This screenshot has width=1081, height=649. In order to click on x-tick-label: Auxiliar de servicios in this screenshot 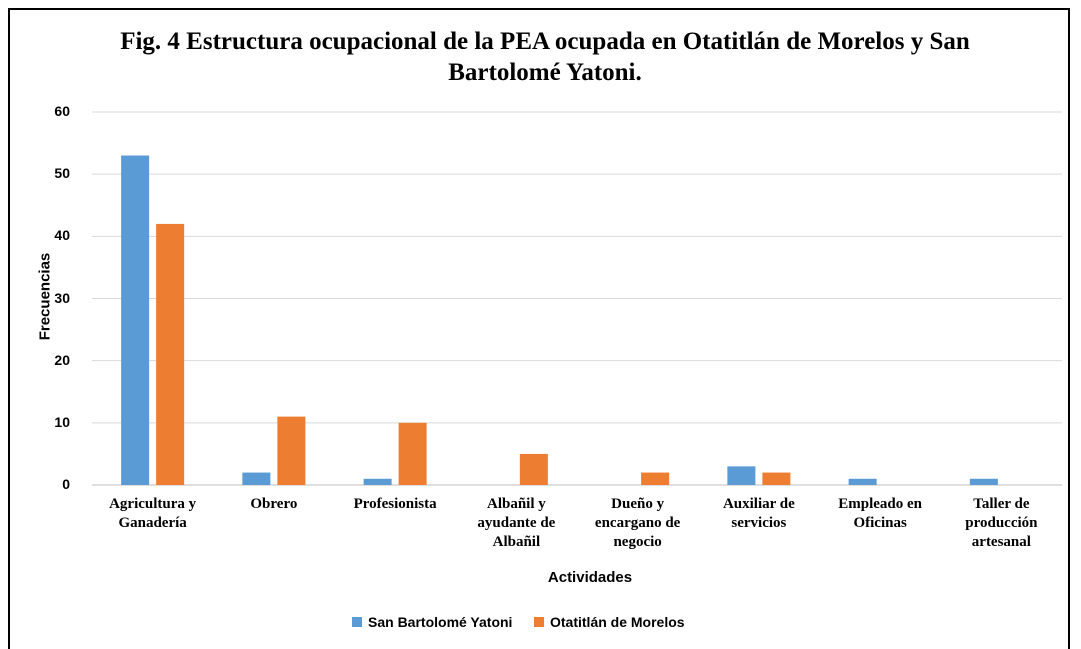, I will do `click(758, 513)`.